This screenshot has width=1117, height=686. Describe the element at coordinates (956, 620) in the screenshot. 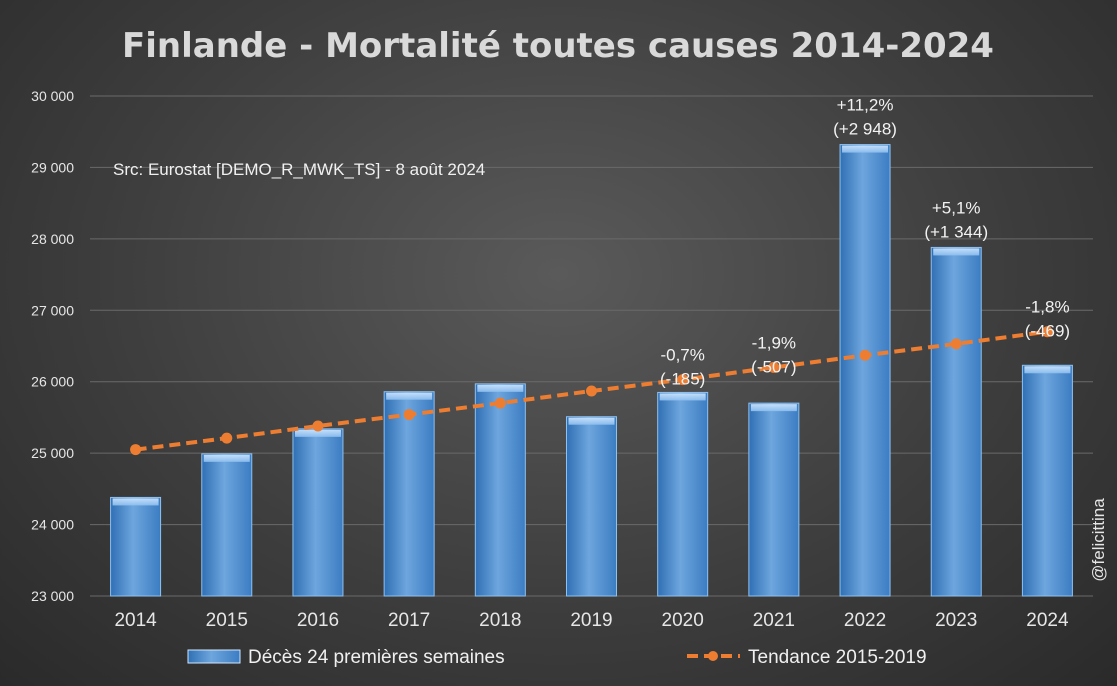

I see `x-tick-label: 2023` at that location.